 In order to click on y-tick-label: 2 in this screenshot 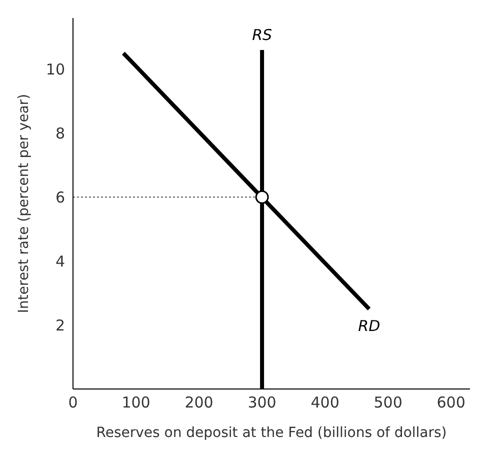, I will do `click(60, 325)`.